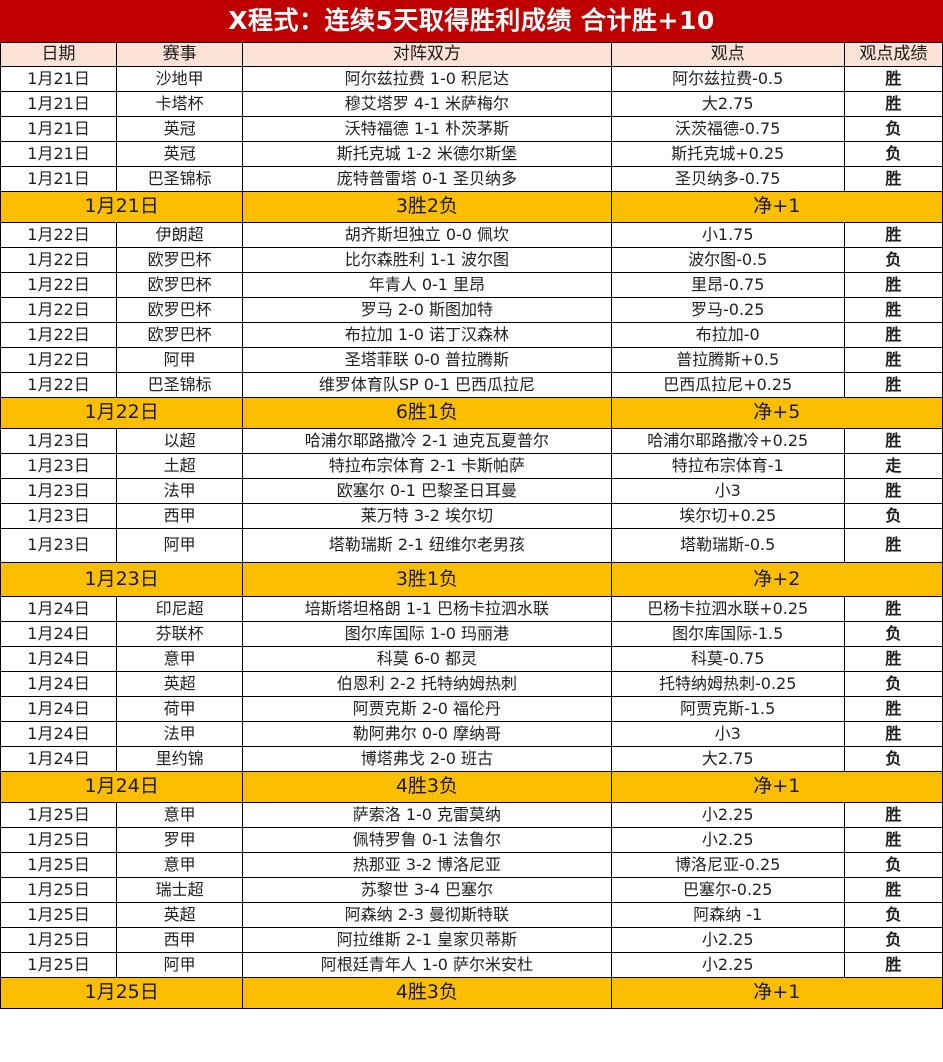 Image resolution: width=943 pixels, height=1062 pixels. What do you see at coordinates (427, 759) in the screenshot?
I see `cell-match: 博塔弗戈 2-0 班古` at bounding box center [427, 759].